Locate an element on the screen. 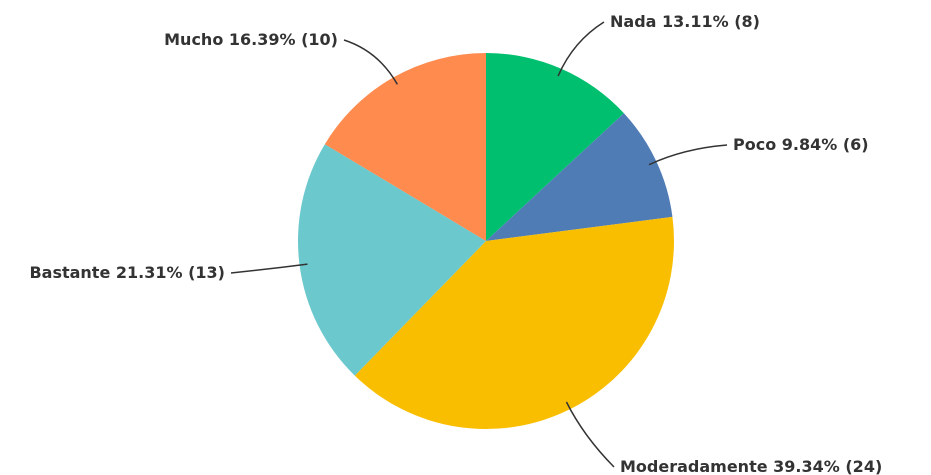 This screenshot has height=475, width=931. label-category: Moderadamente is located at coordinates (694, 466).